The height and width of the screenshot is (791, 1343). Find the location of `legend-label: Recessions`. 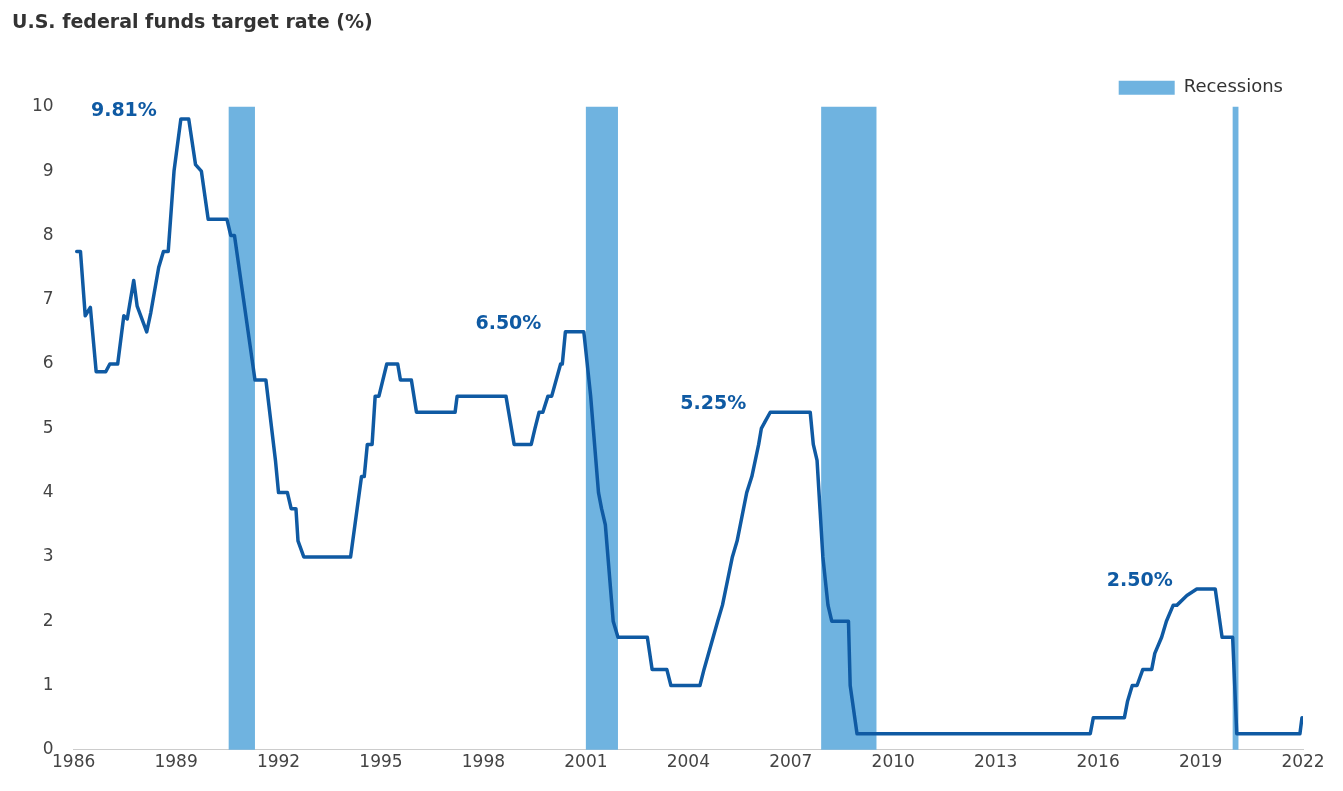

legend-label: Recessions is located at coordinates (1233, 86).